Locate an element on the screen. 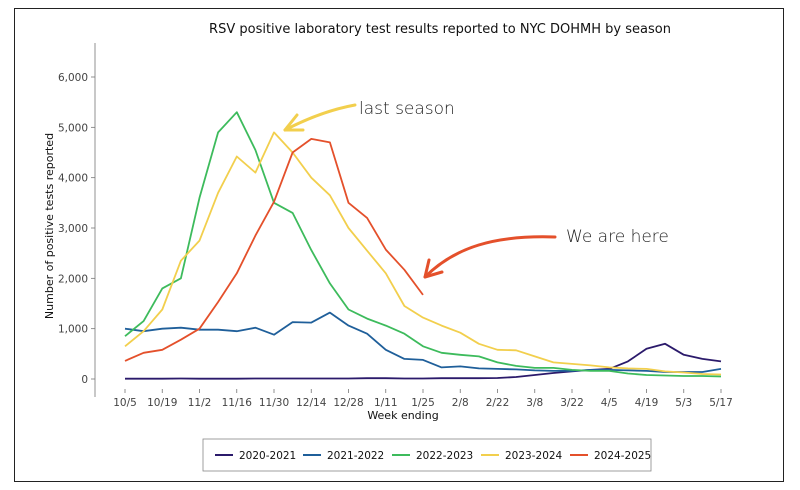  x-tick-label: 3/8 is located at coordinates (534, 403).